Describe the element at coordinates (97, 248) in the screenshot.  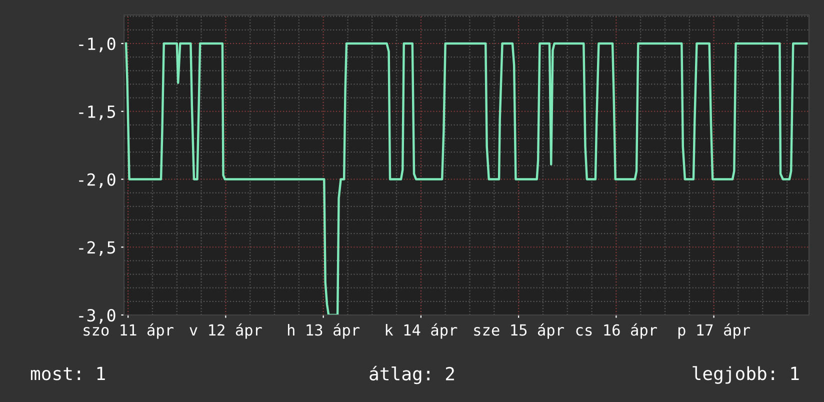
I see `y-tick-label: -2,5` at that location.